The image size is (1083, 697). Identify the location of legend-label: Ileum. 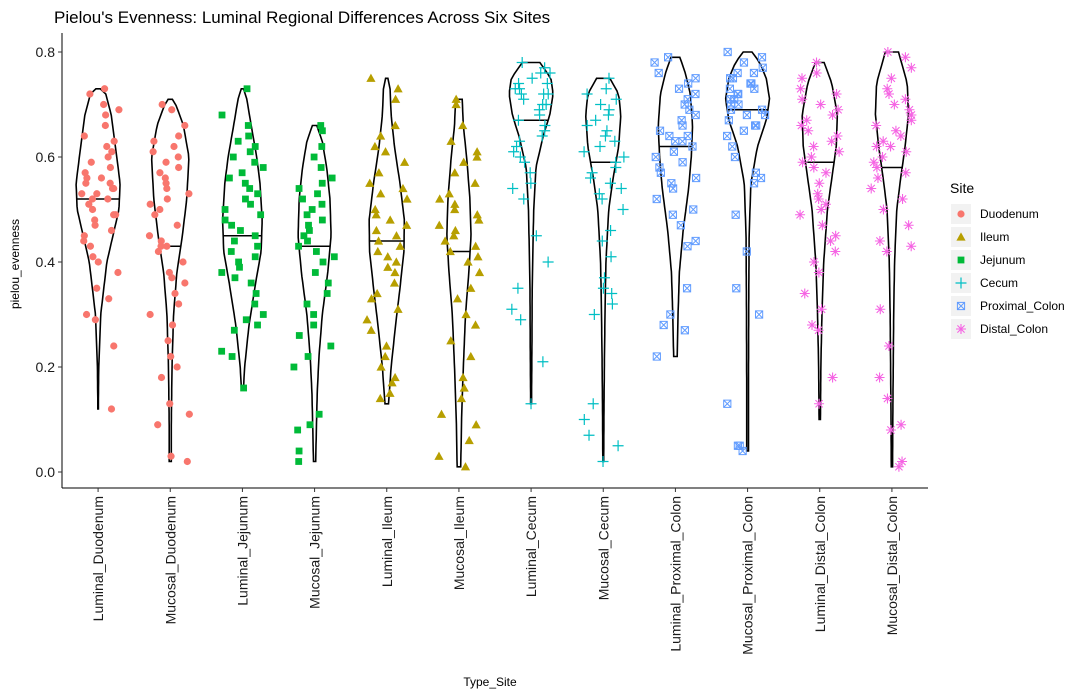
(994, 237).